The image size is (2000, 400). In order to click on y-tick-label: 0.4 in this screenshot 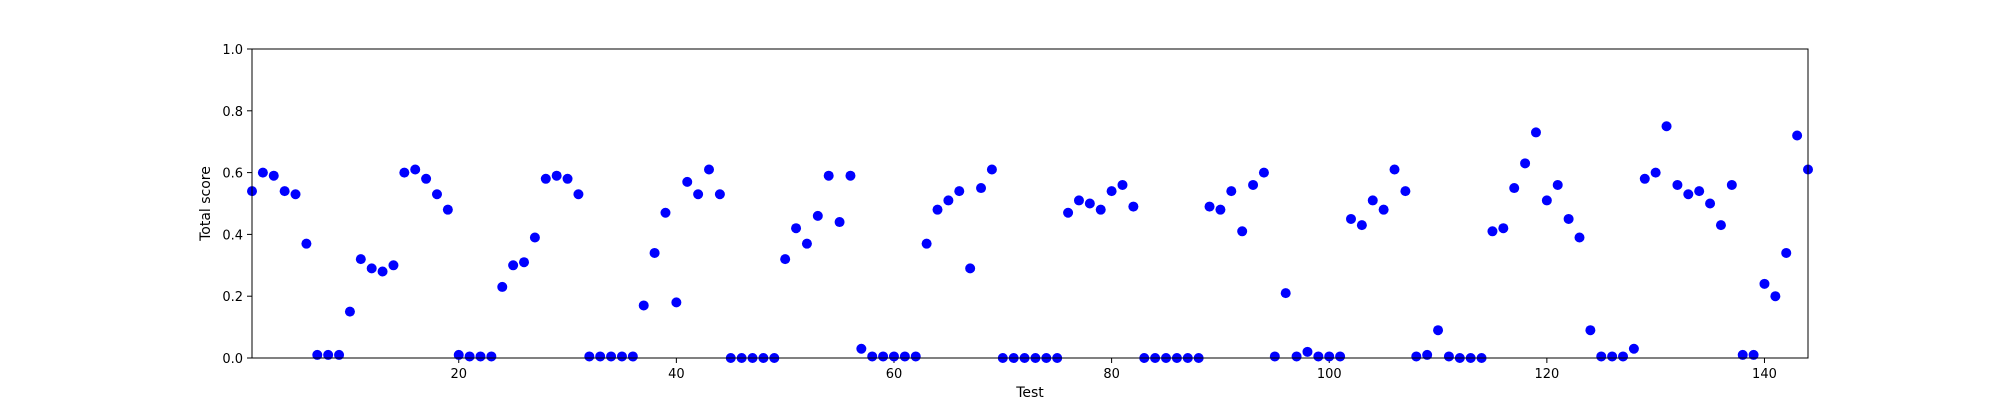, I will do `click(232, 235)`.